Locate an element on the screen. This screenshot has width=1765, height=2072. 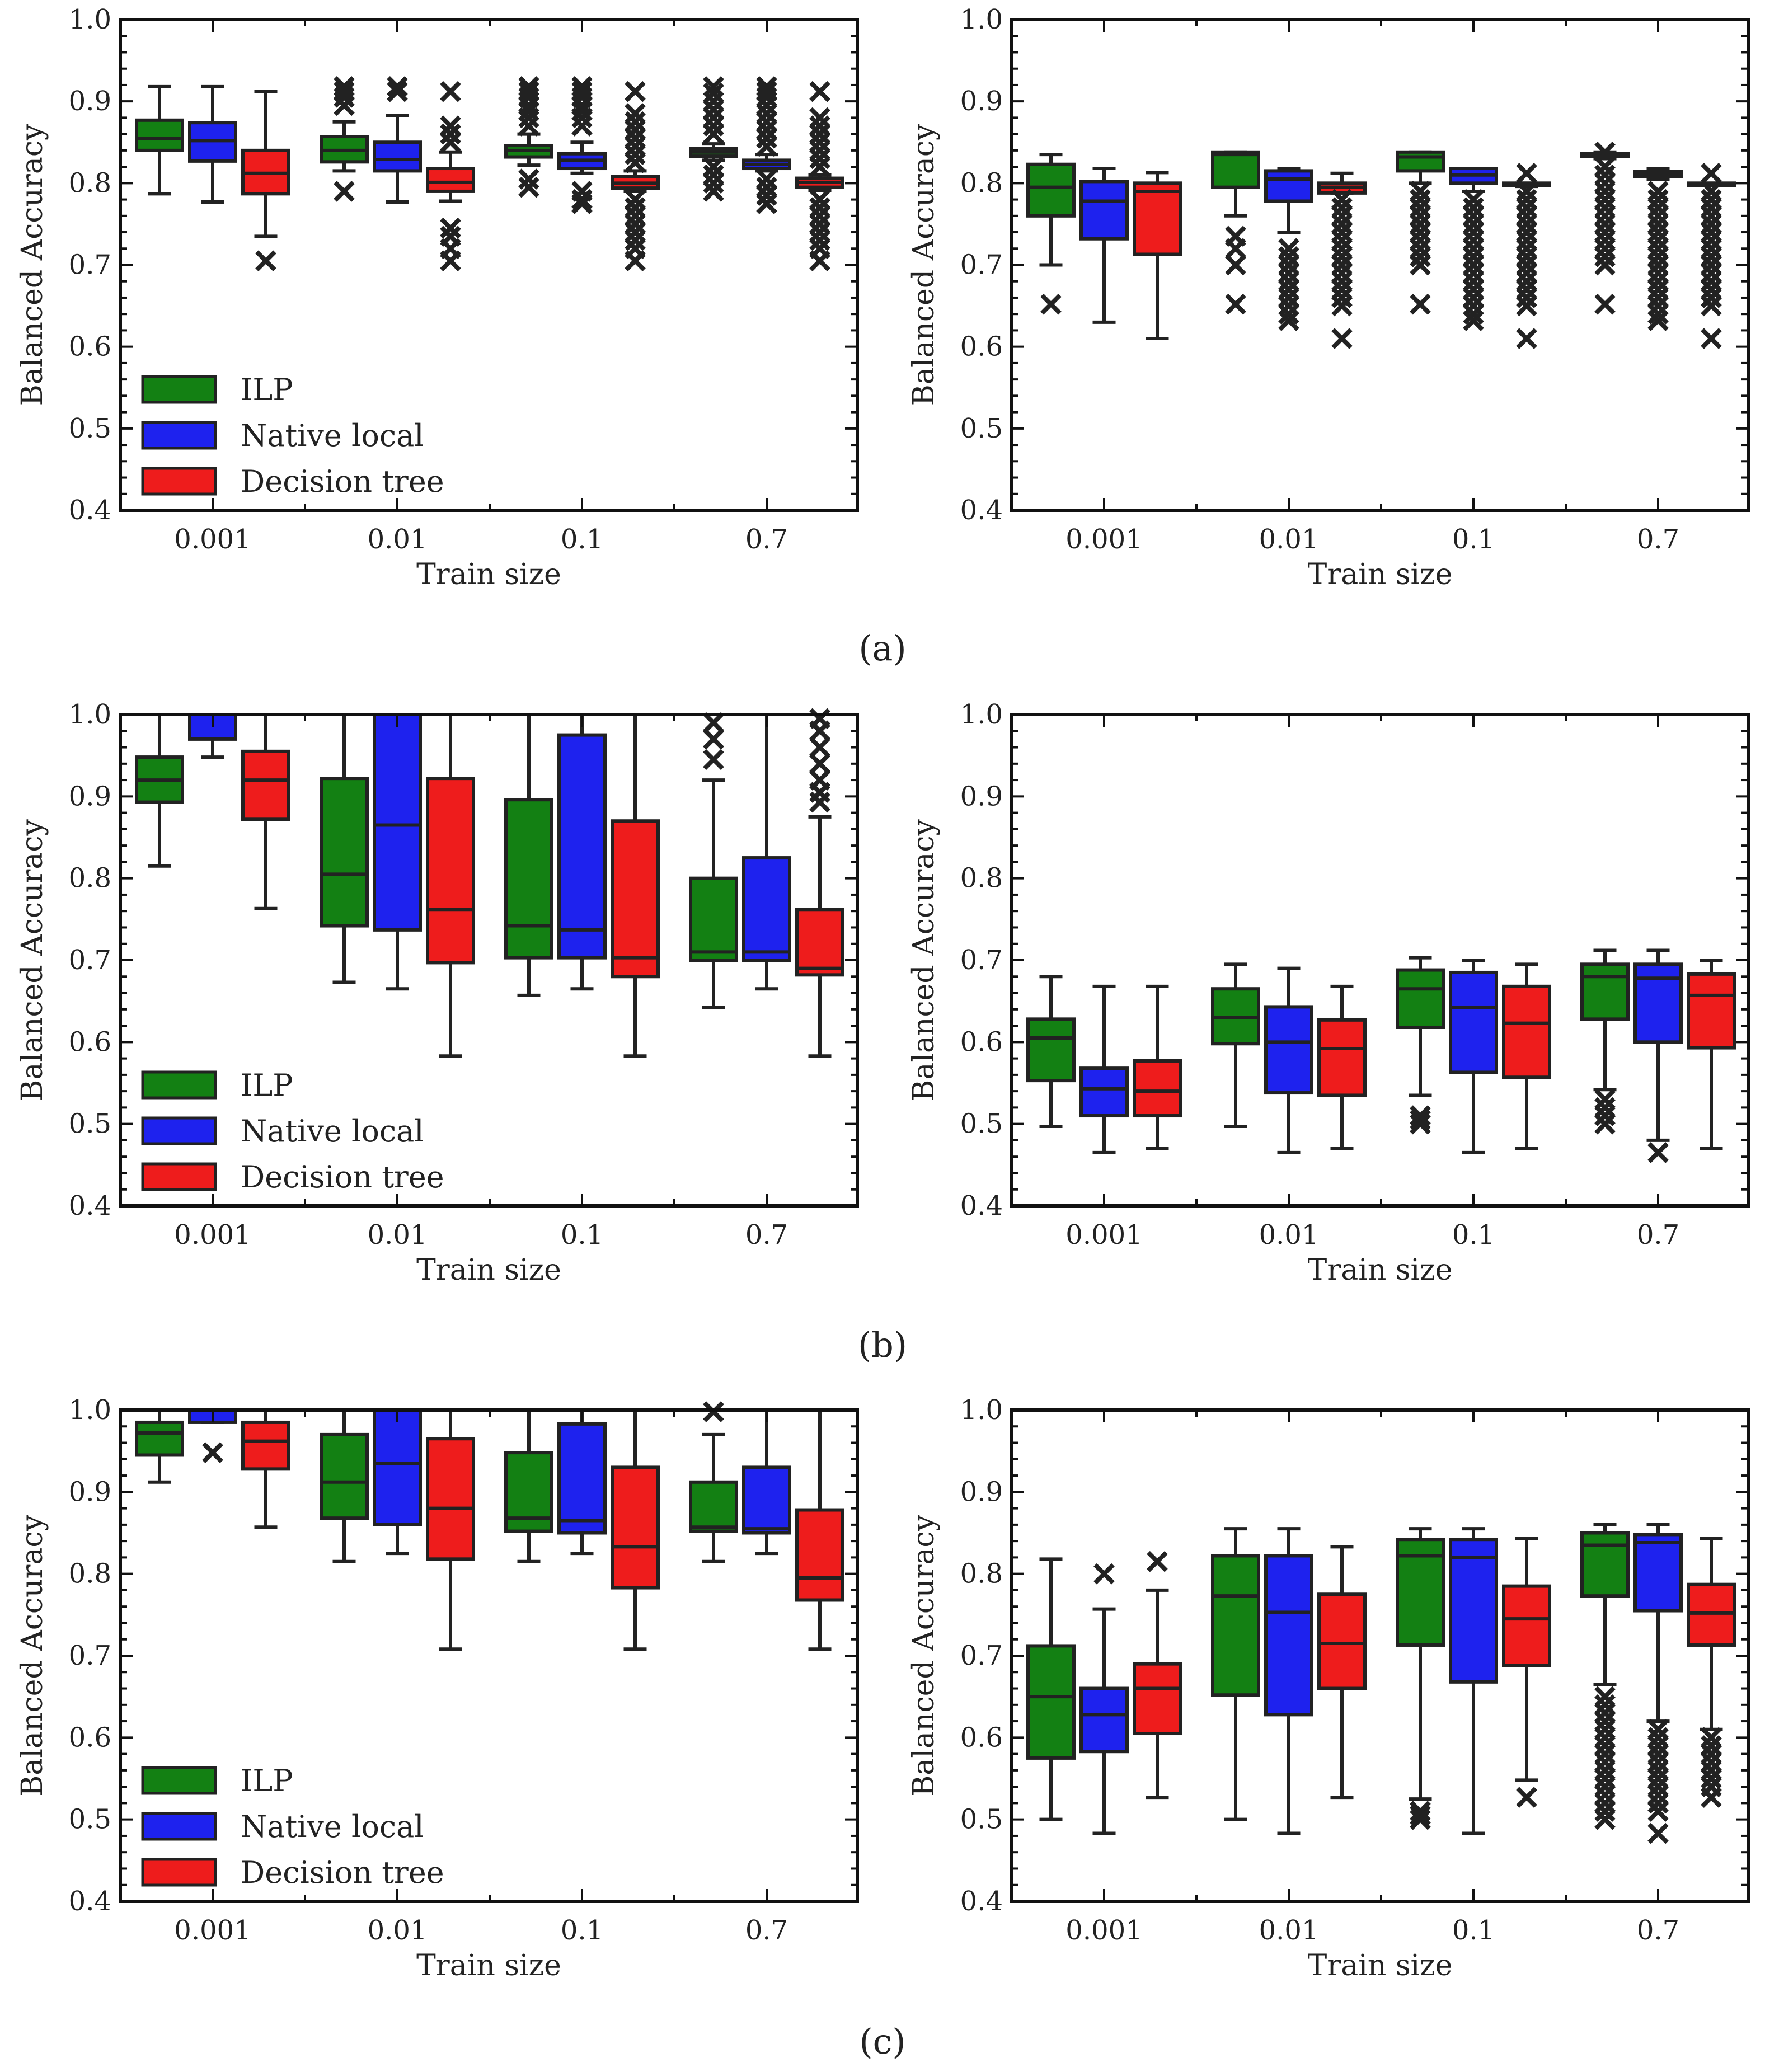
plot-frame is located at coordinates (1380, 960).